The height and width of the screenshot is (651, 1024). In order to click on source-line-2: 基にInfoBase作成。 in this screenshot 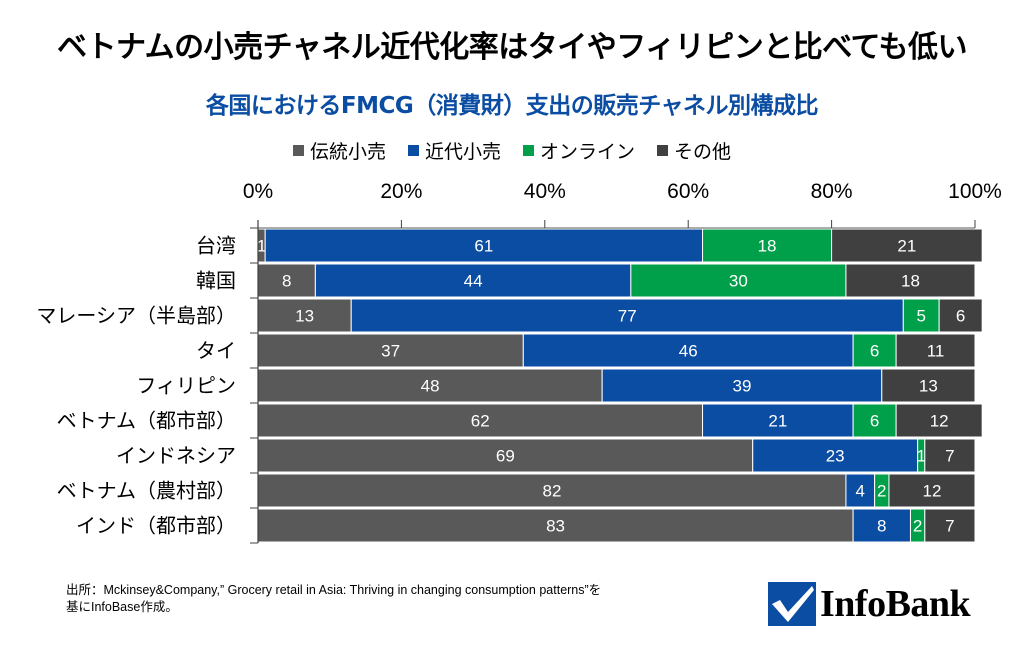, I will do `click(122, 607)`.